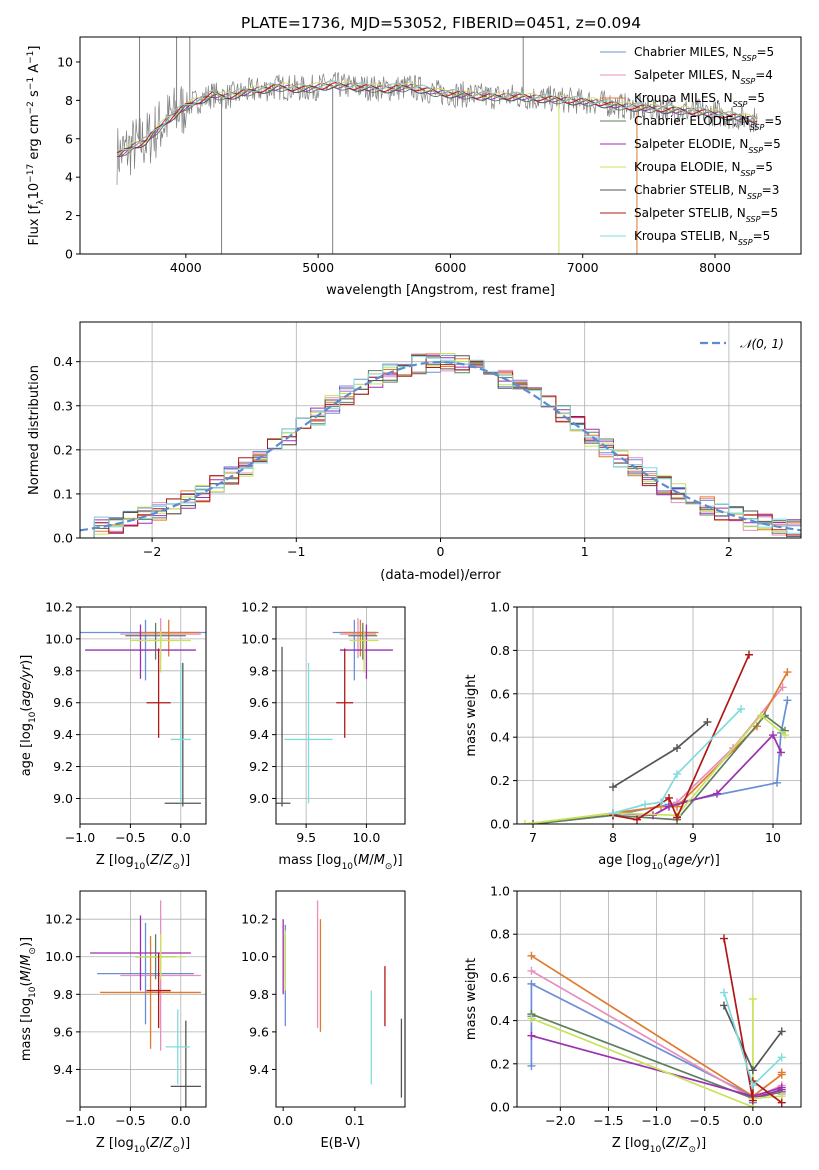 The width and height of the screenshot is (819, 1170). I want to click on y-axis-label: age [log10(age/yr)], so click(28, 716).